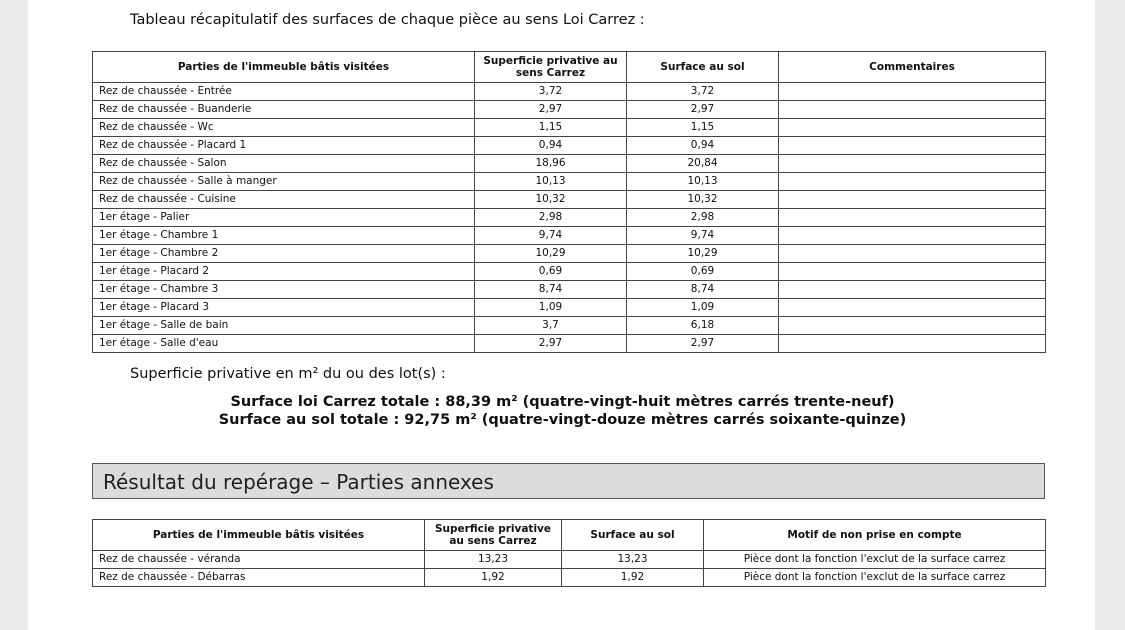 Image resolution: width=1125 pixels, height=630 pixels. I want to click on table-row: 1er étage - Chambre 3 8,74 8,74, so click(569, 289).